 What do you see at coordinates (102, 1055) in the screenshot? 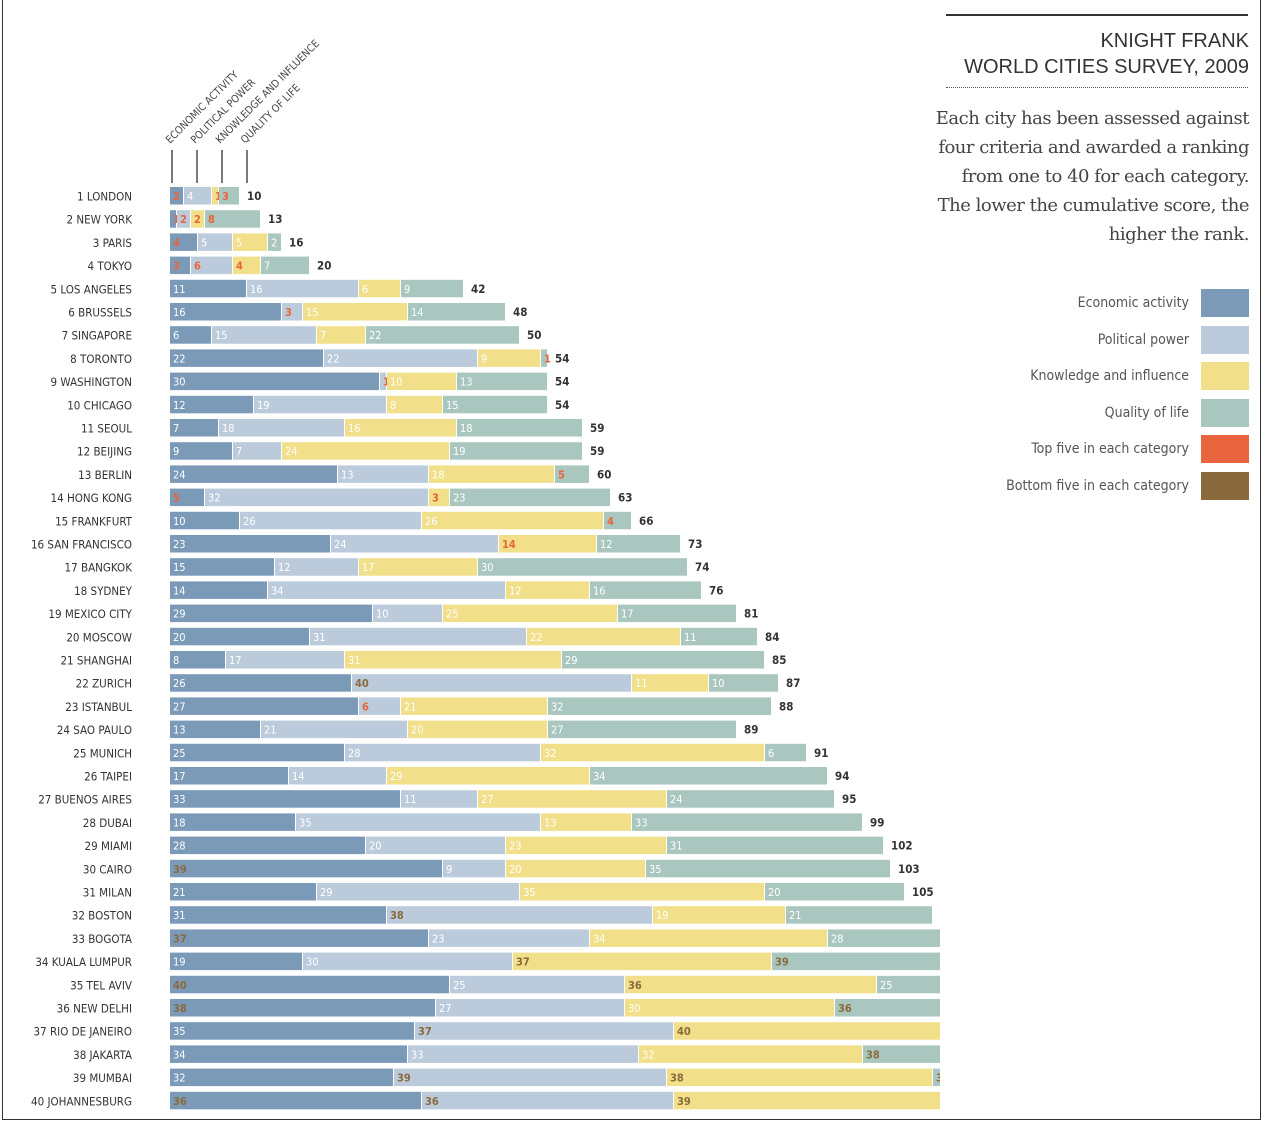
I see `city-label: 38 JAKARTA` at bounding box center [102, 1055].